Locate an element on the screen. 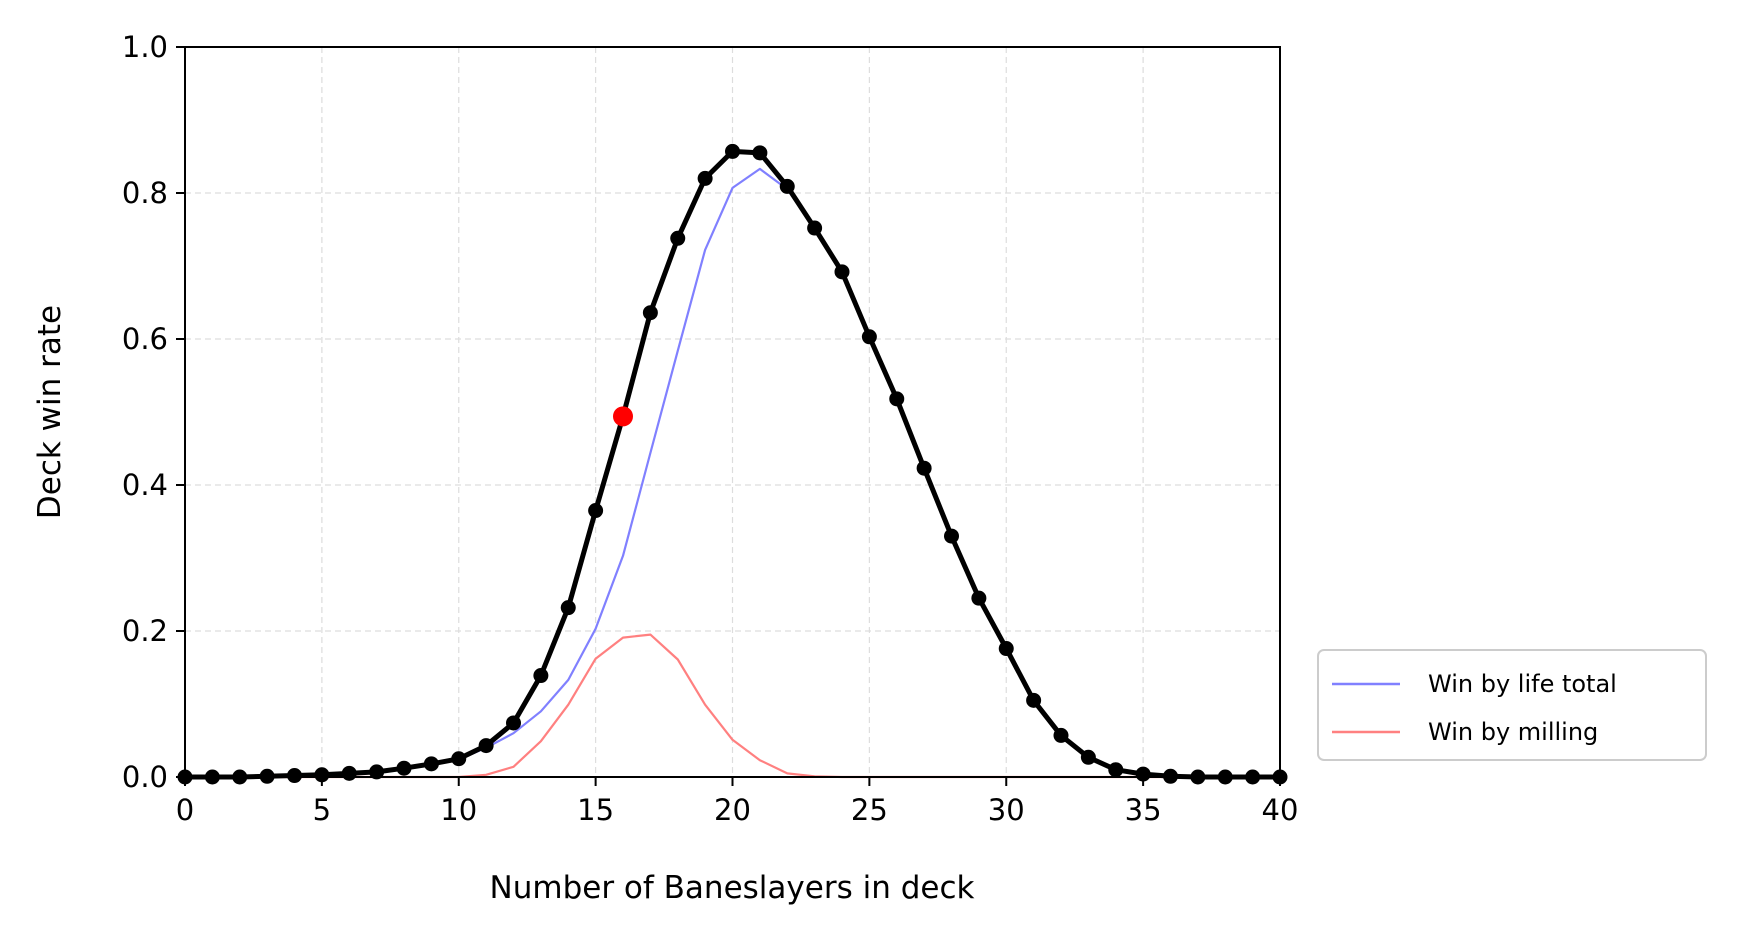  x-tick-label: 20 is located at coordinates (732, 810).